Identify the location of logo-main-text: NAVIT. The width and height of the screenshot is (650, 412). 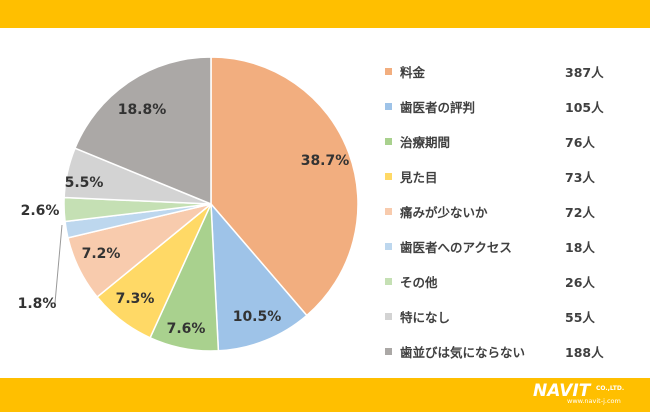
(562, 391).